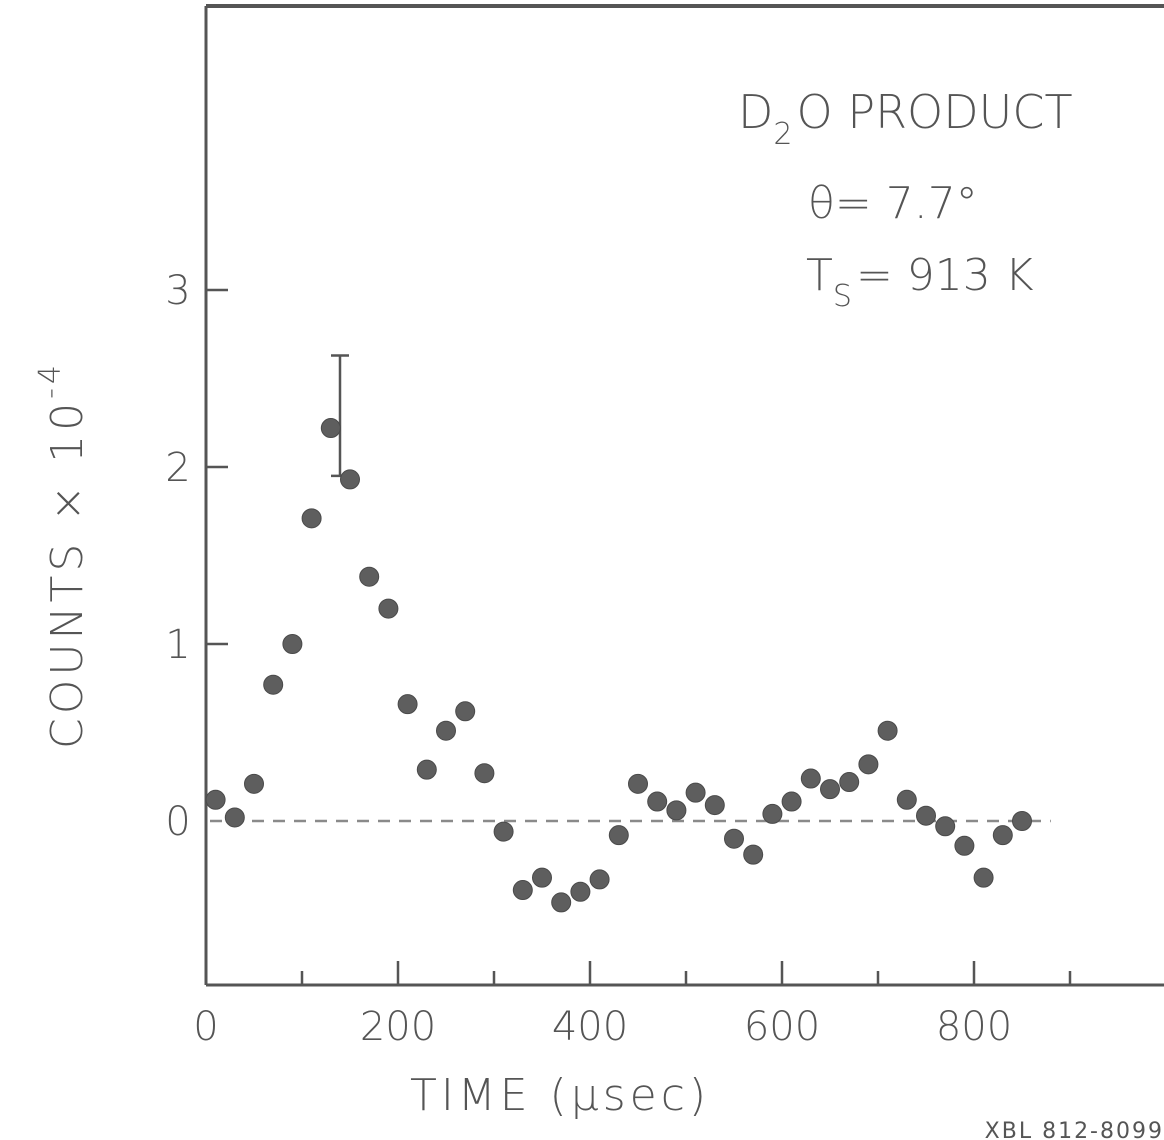 This screenshot has width=1164, height=1140. What do you see at coordinates (893, 203) in the screenshot?
I see `annotation-angle: θ= 7.7°` at bounding box center [893, 203].